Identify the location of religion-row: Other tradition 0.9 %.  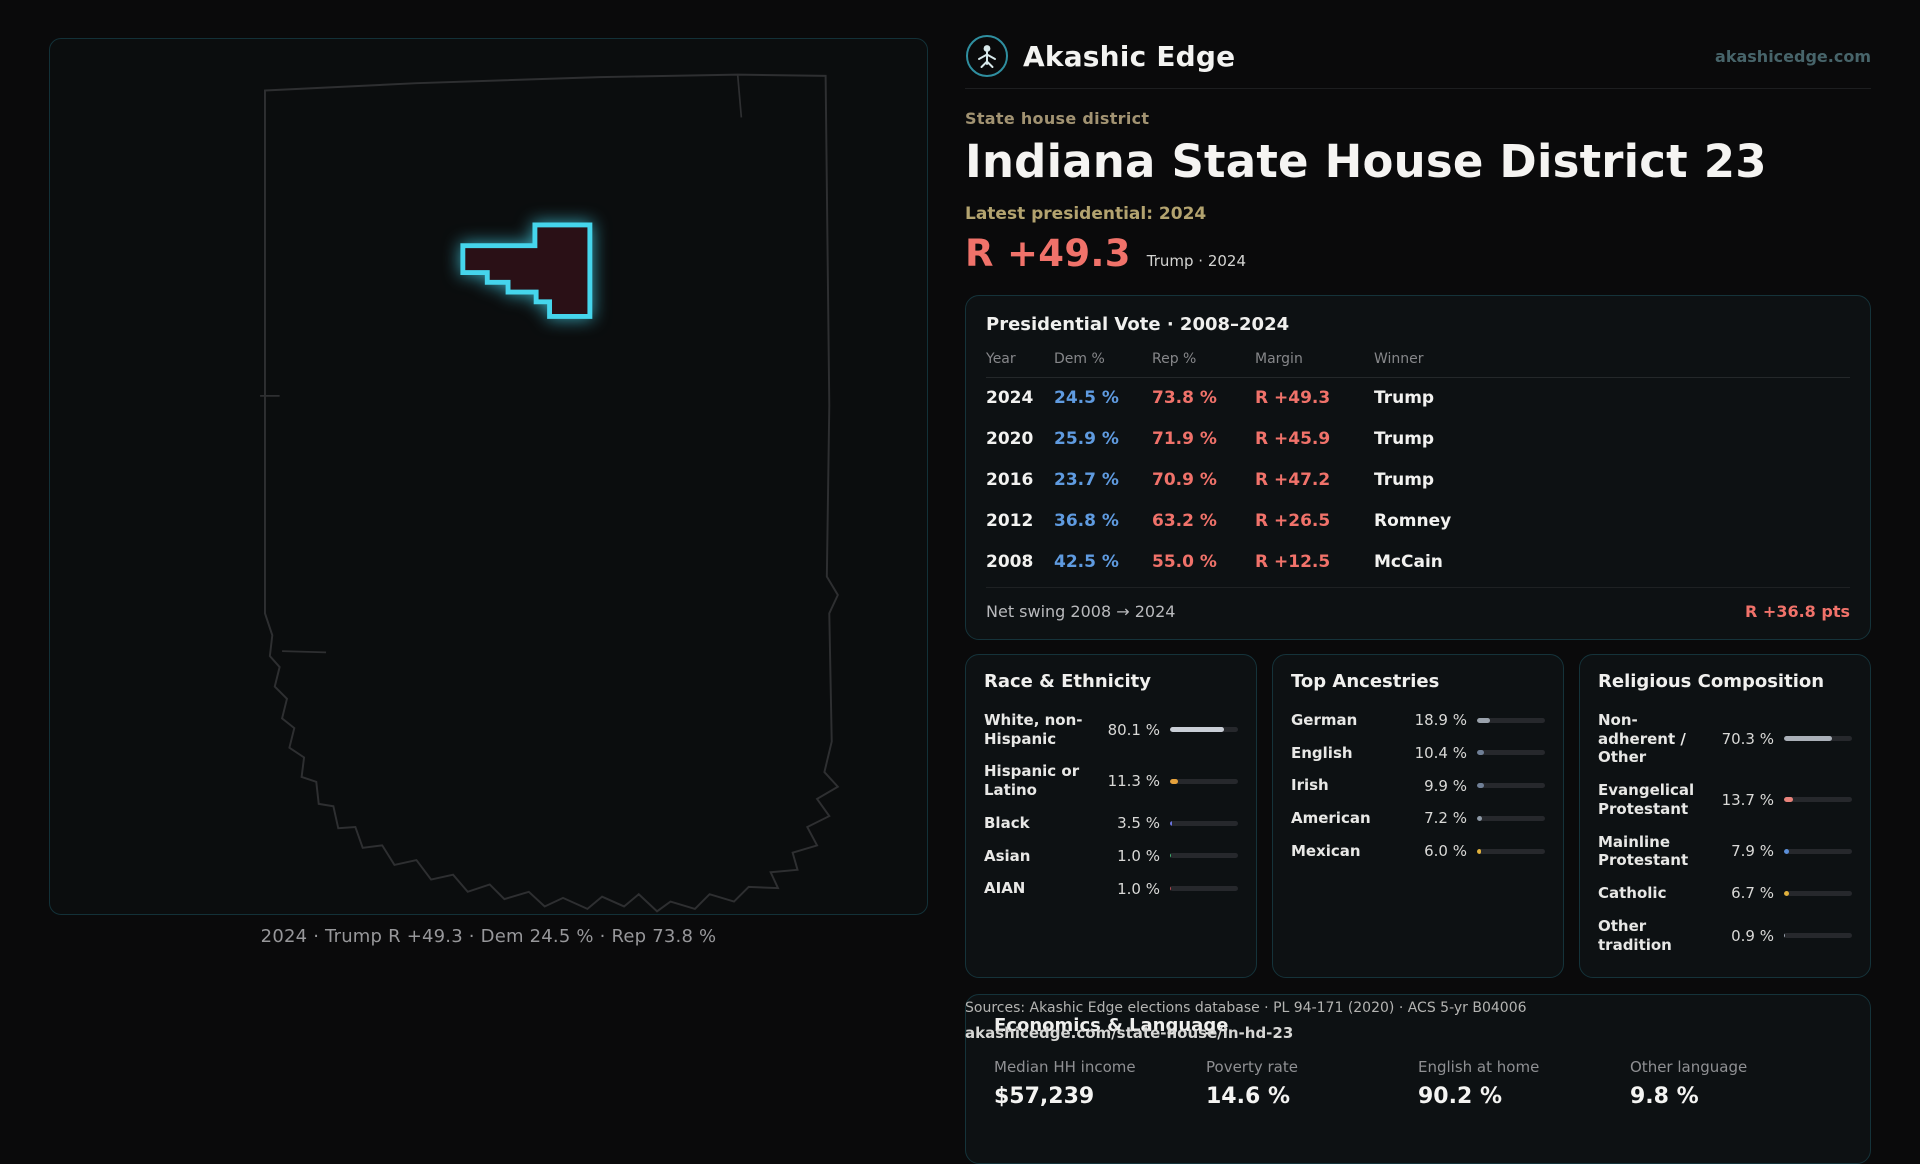
(1725, 936).